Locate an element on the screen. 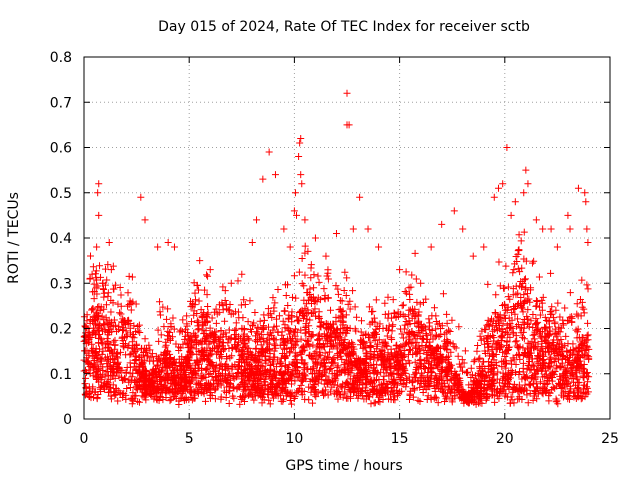 The width and height of the screenshot is (640, 480). y-tick-label: 0.6 is located at coordinates (61, 149).